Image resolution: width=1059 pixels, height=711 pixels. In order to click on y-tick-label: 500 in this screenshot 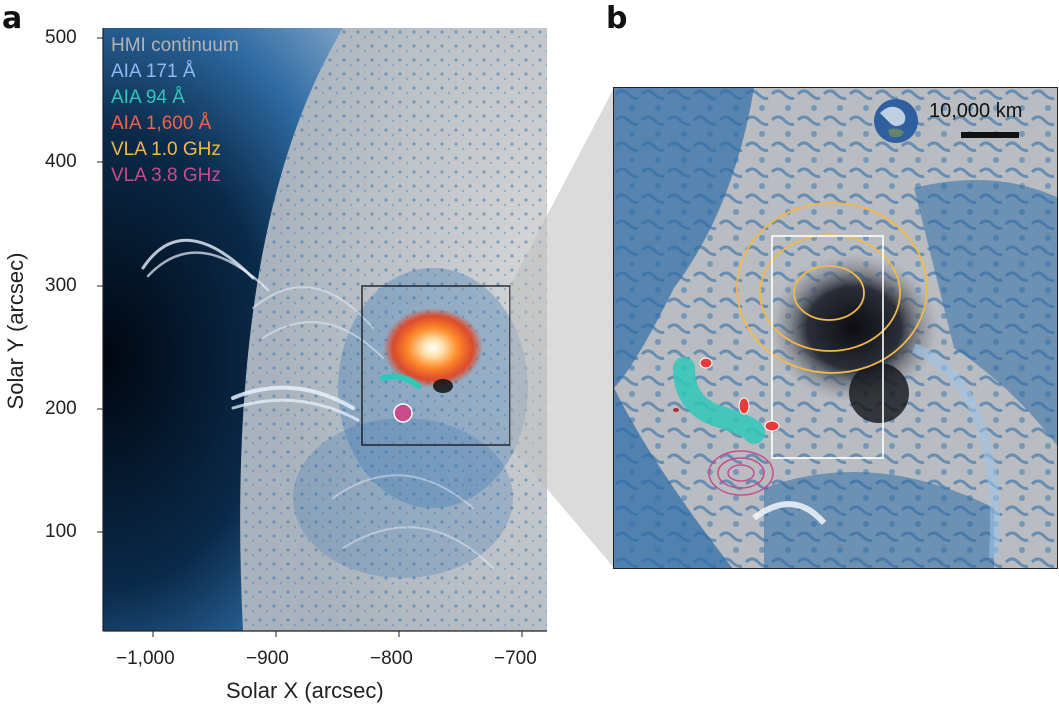, I will do `click(61, 37)`.